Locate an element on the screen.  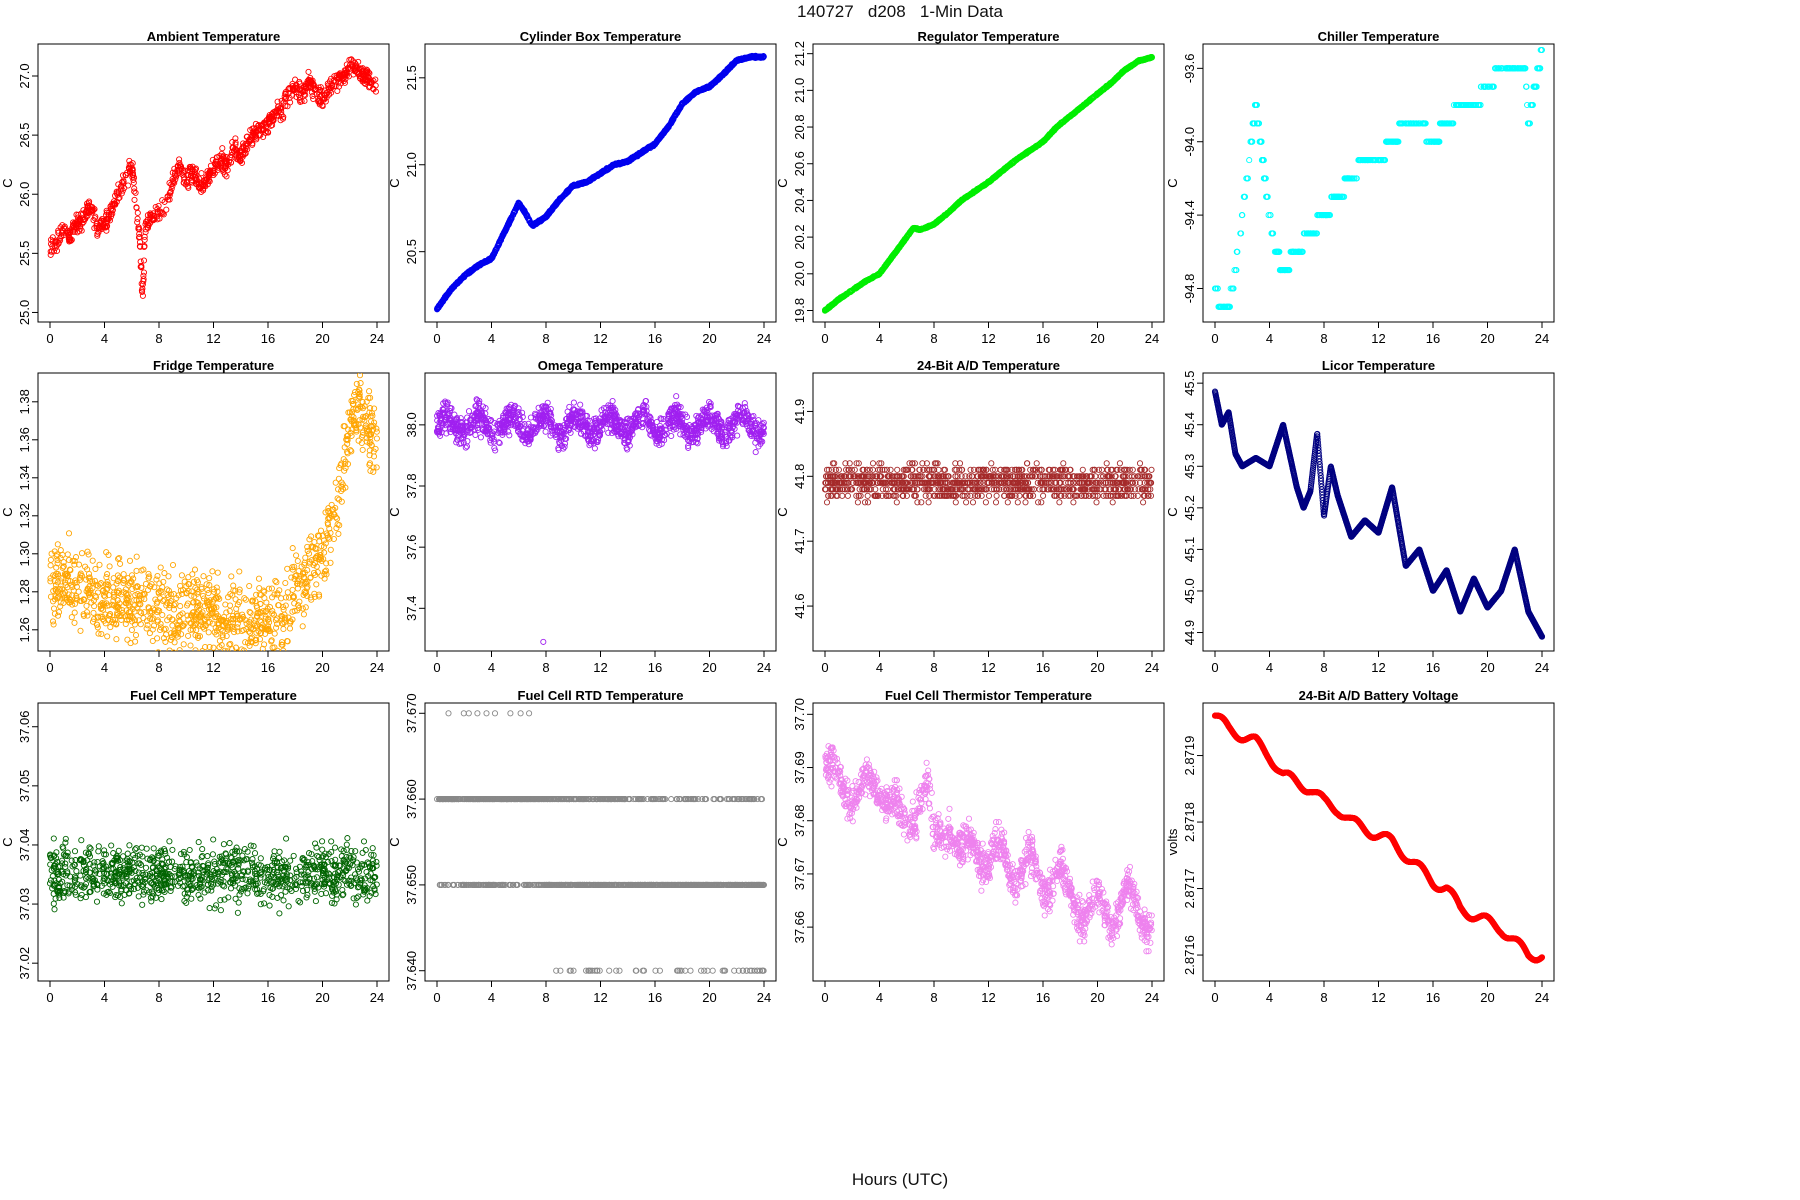
y-tick-label: -94.0 is located at coordinates (1189, 142).